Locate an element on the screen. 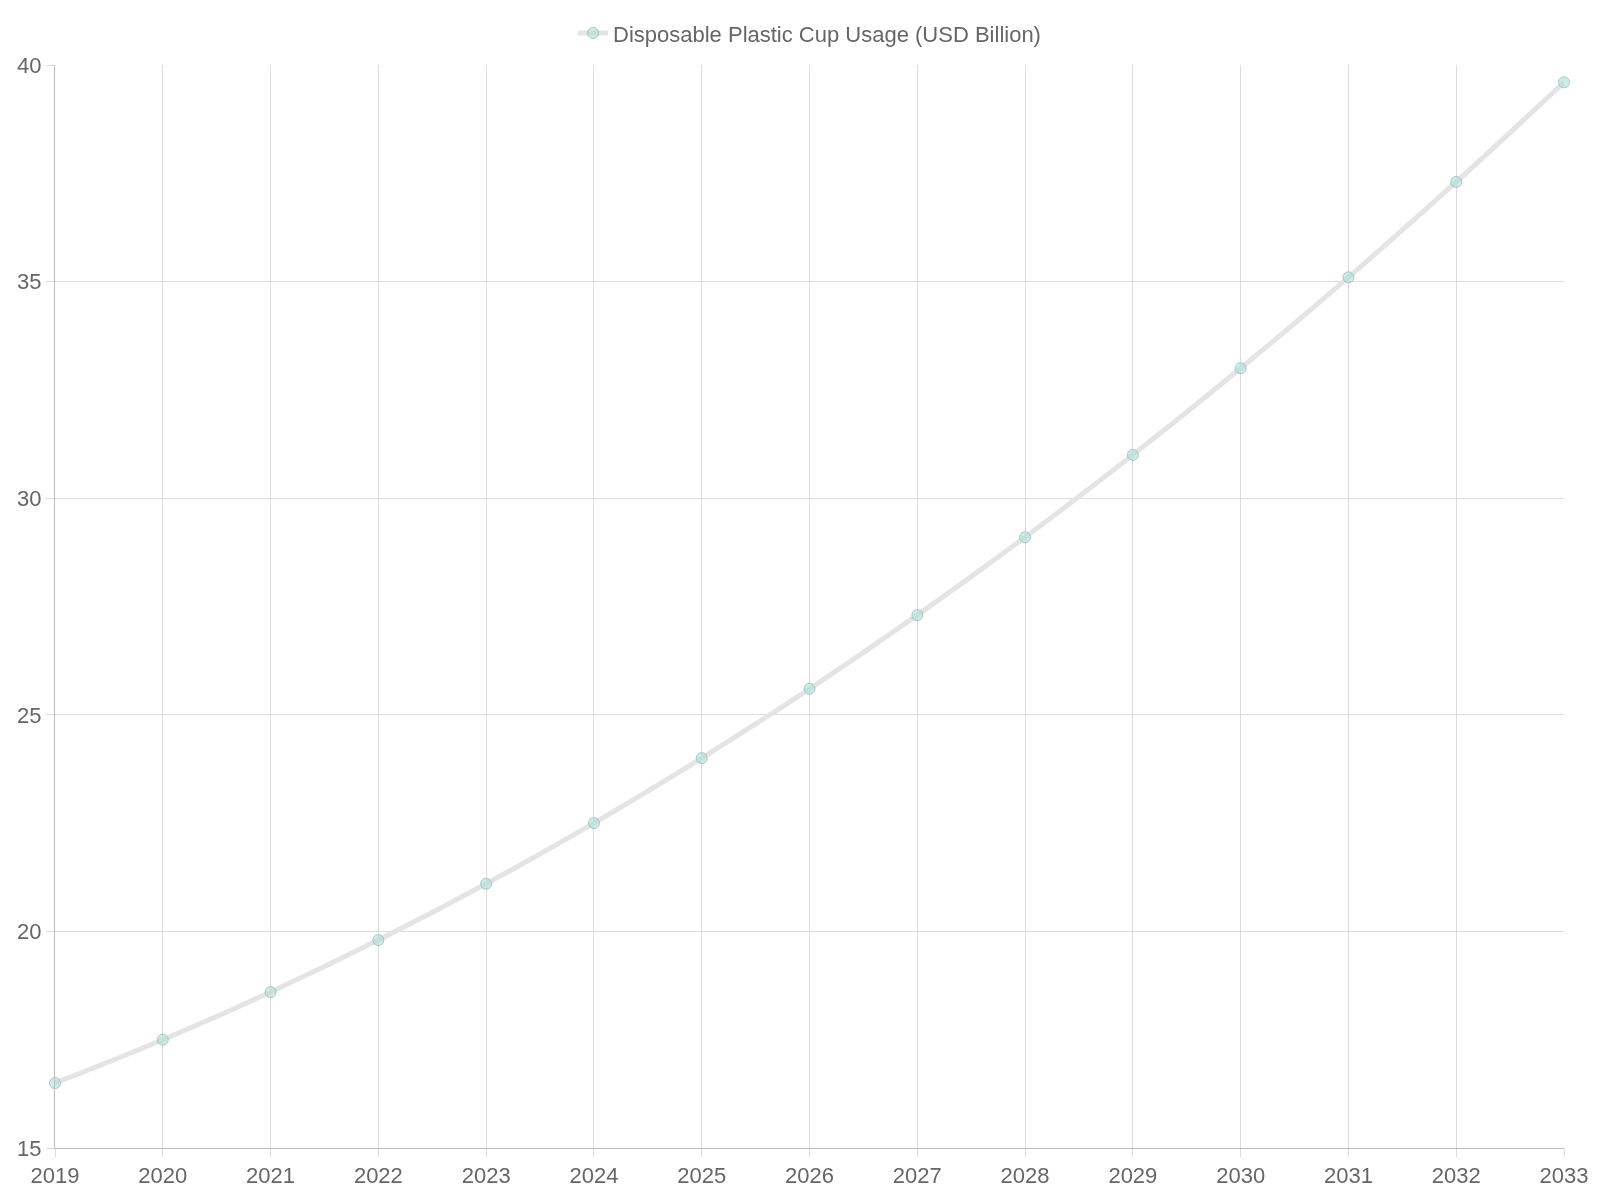 The height and width of the screenshot is (1200, 1600). legend-label: Disposable Plastic Cup Usage (USD Billion) is located at coordinates (827, 34).